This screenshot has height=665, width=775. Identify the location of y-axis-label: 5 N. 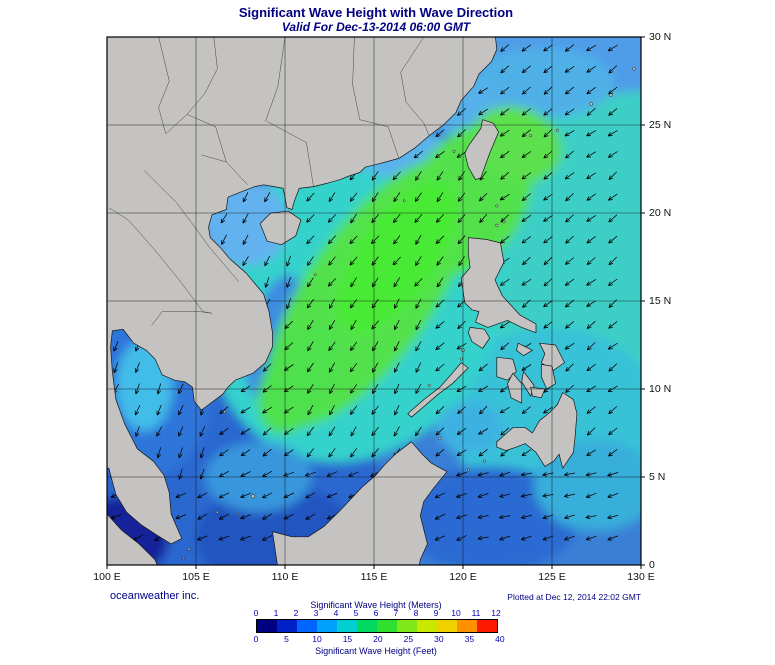
(657, 477).